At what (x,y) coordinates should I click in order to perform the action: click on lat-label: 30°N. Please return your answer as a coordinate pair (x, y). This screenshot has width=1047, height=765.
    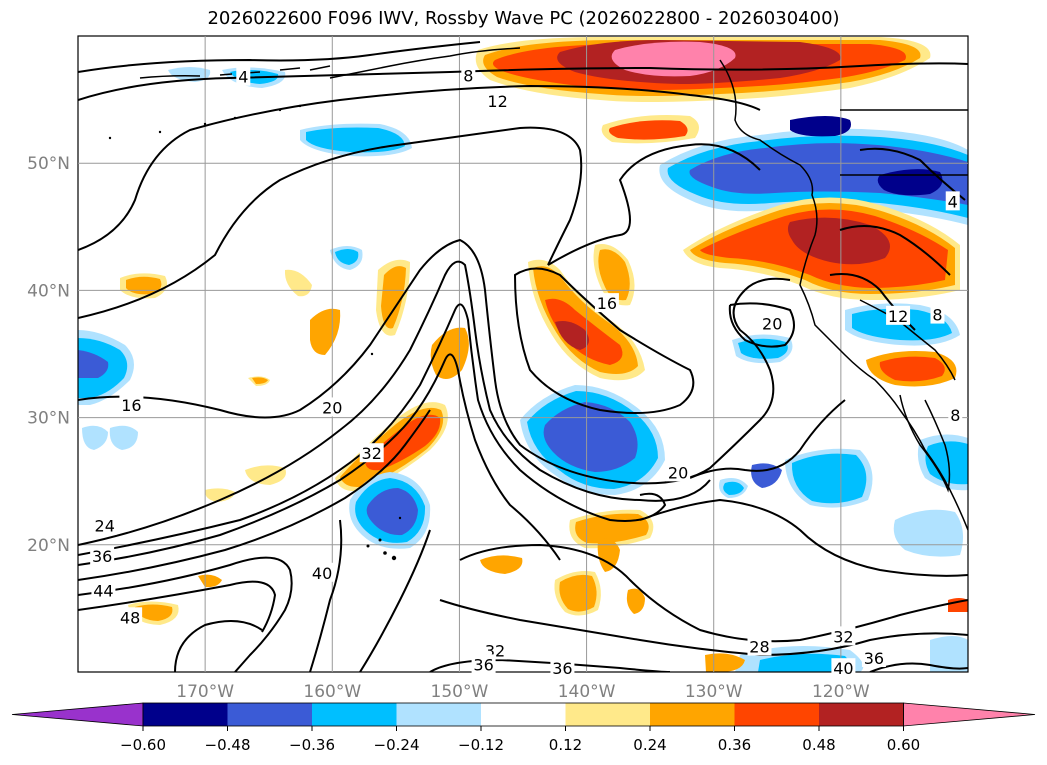
    Looking at the image, I should click on (48, 419).